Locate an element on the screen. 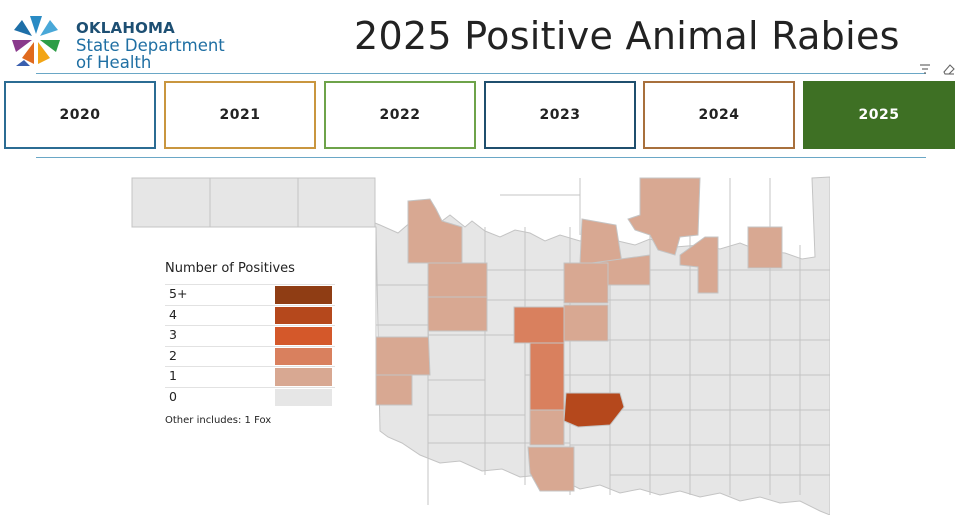 The width and height of the screenshot is (960, 518). year-button-2025: 2025 is located at coordinates (879, 115).